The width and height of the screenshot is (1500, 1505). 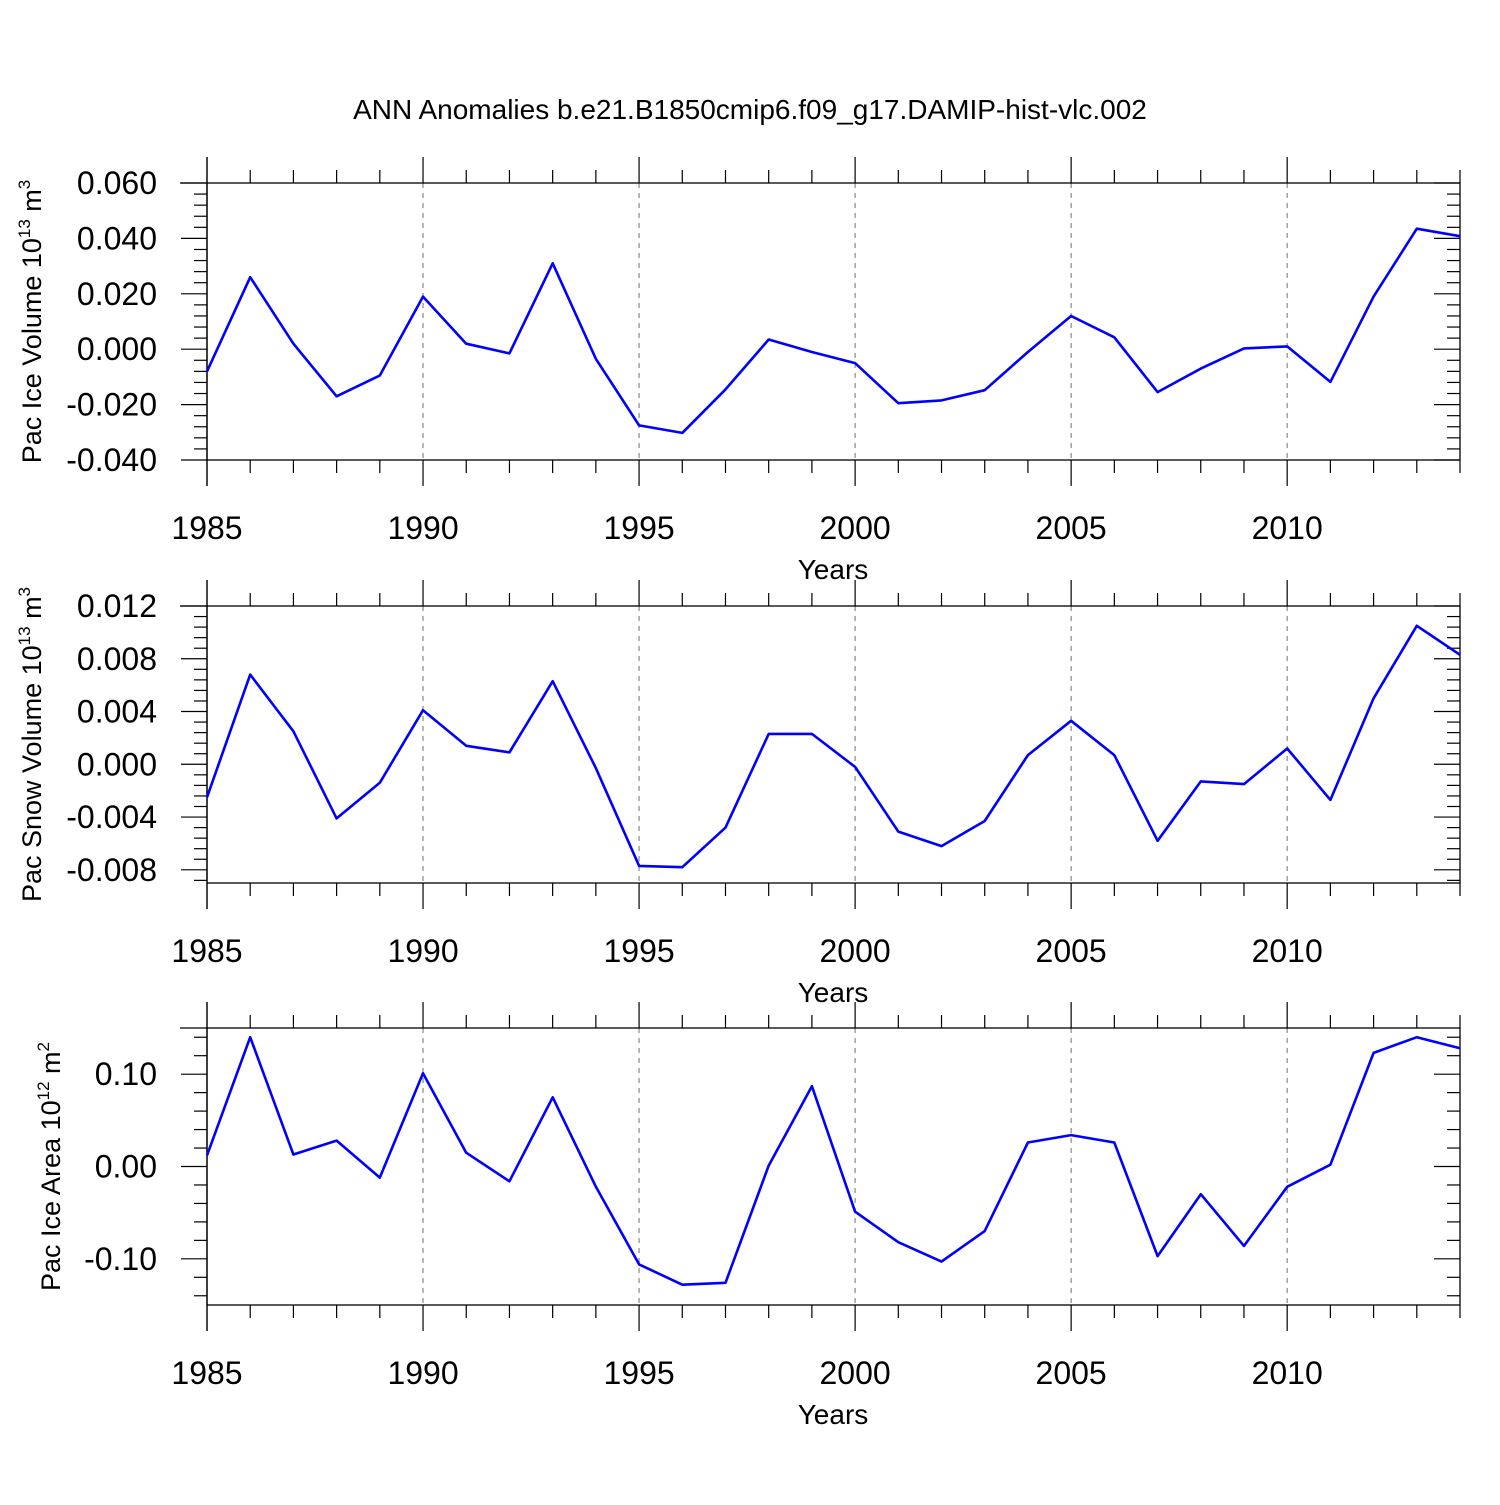 What do you see at coordinates (32, 773) in the screenshot?
I see `y-axis-title-main: Pac Snow Volume 10` at bounding box center [32, 773].